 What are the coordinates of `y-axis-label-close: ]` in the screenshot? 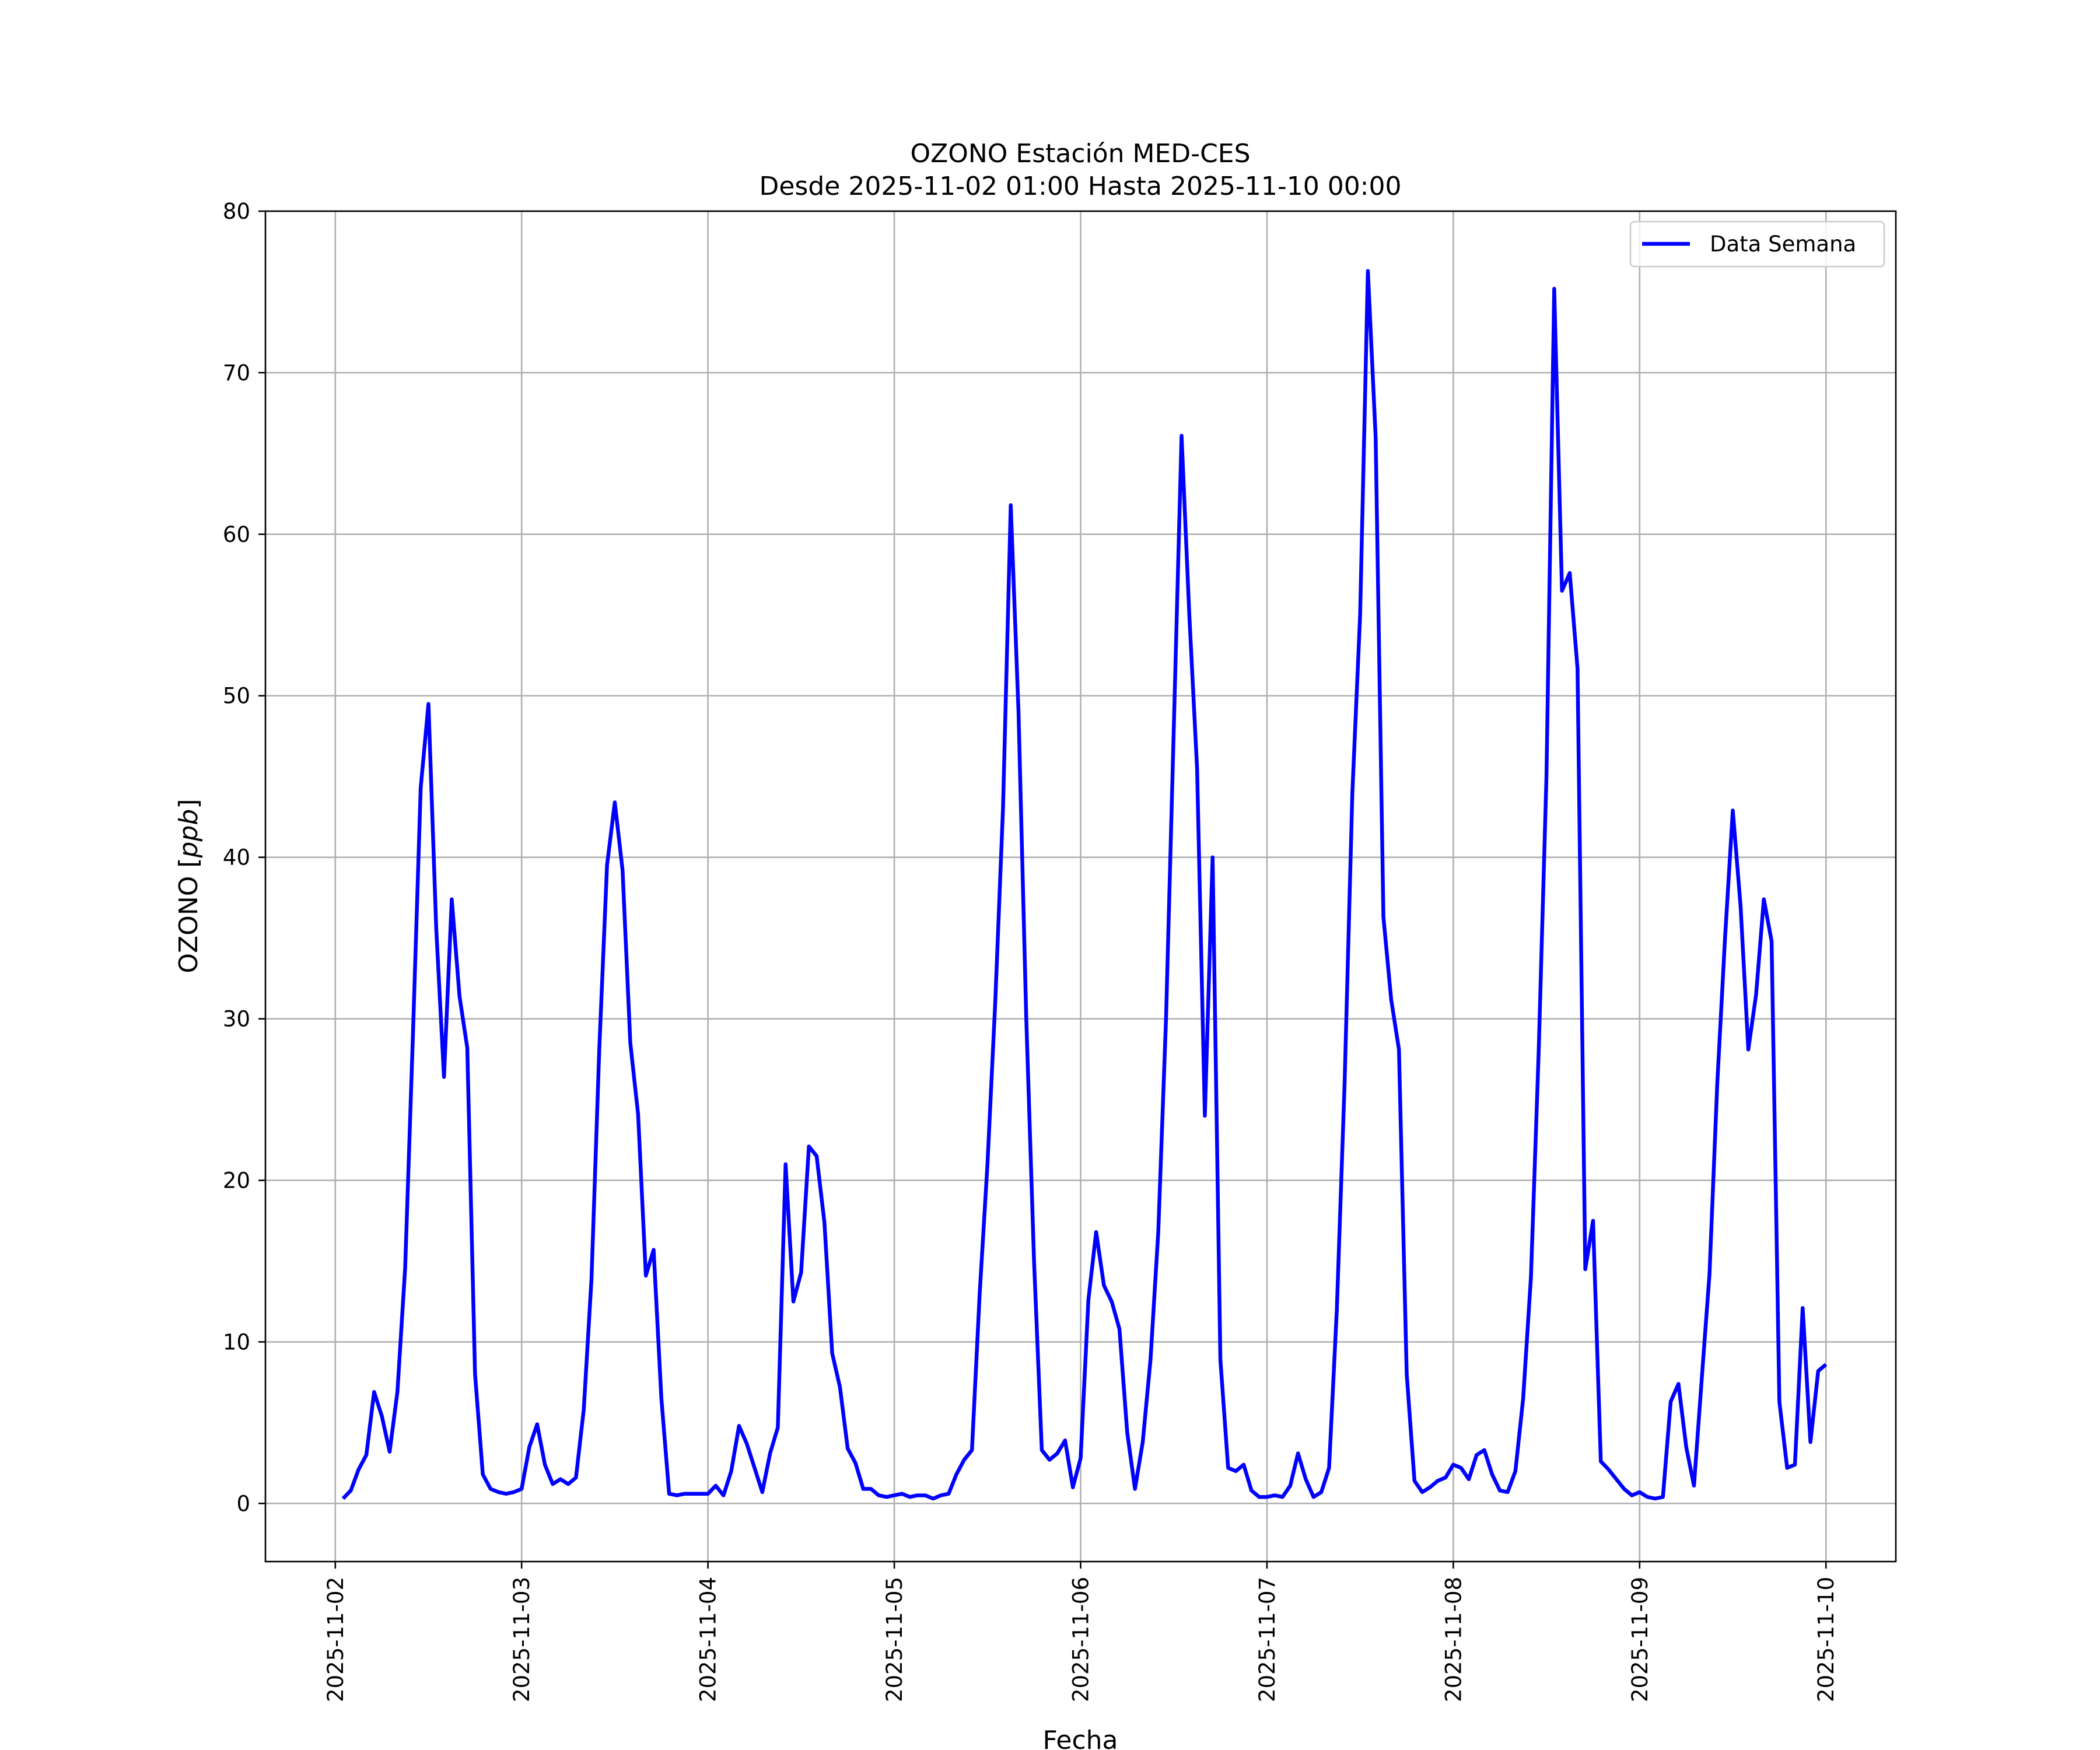 It's located at (189, 803).